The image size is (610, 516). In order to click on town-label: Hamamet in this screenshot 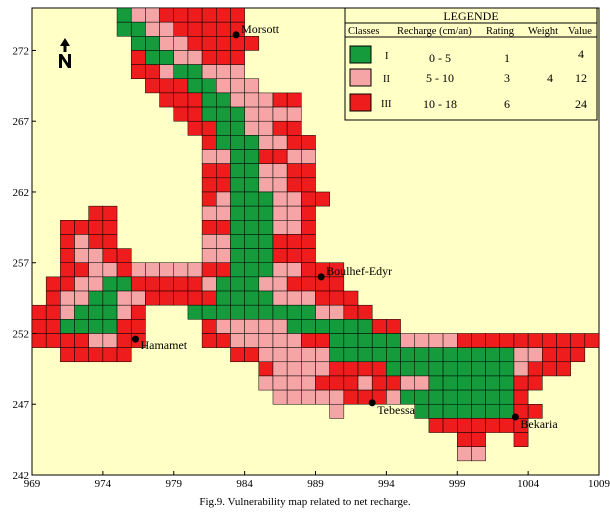, I will do `click(163, 345)`.